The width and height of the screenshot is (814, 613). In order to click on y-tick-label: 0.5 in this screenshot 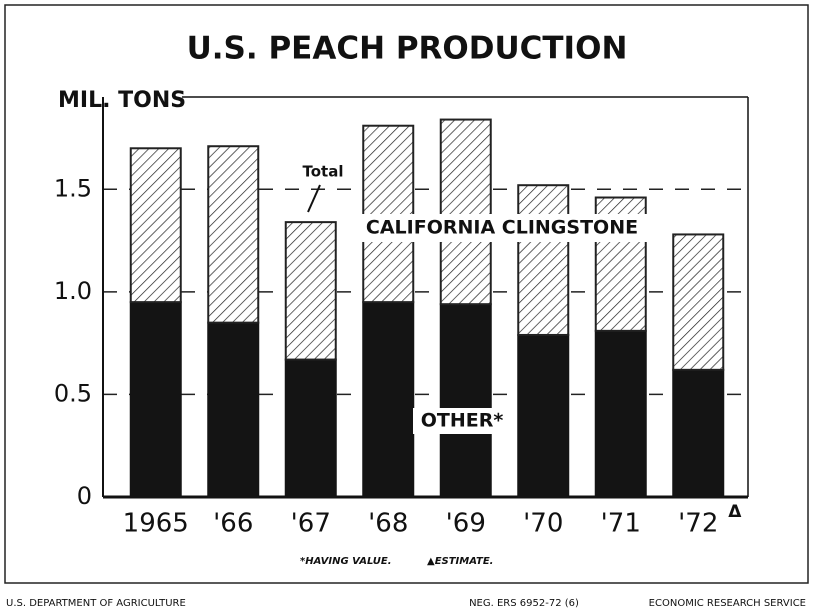, I will do `click(73, 393)`.